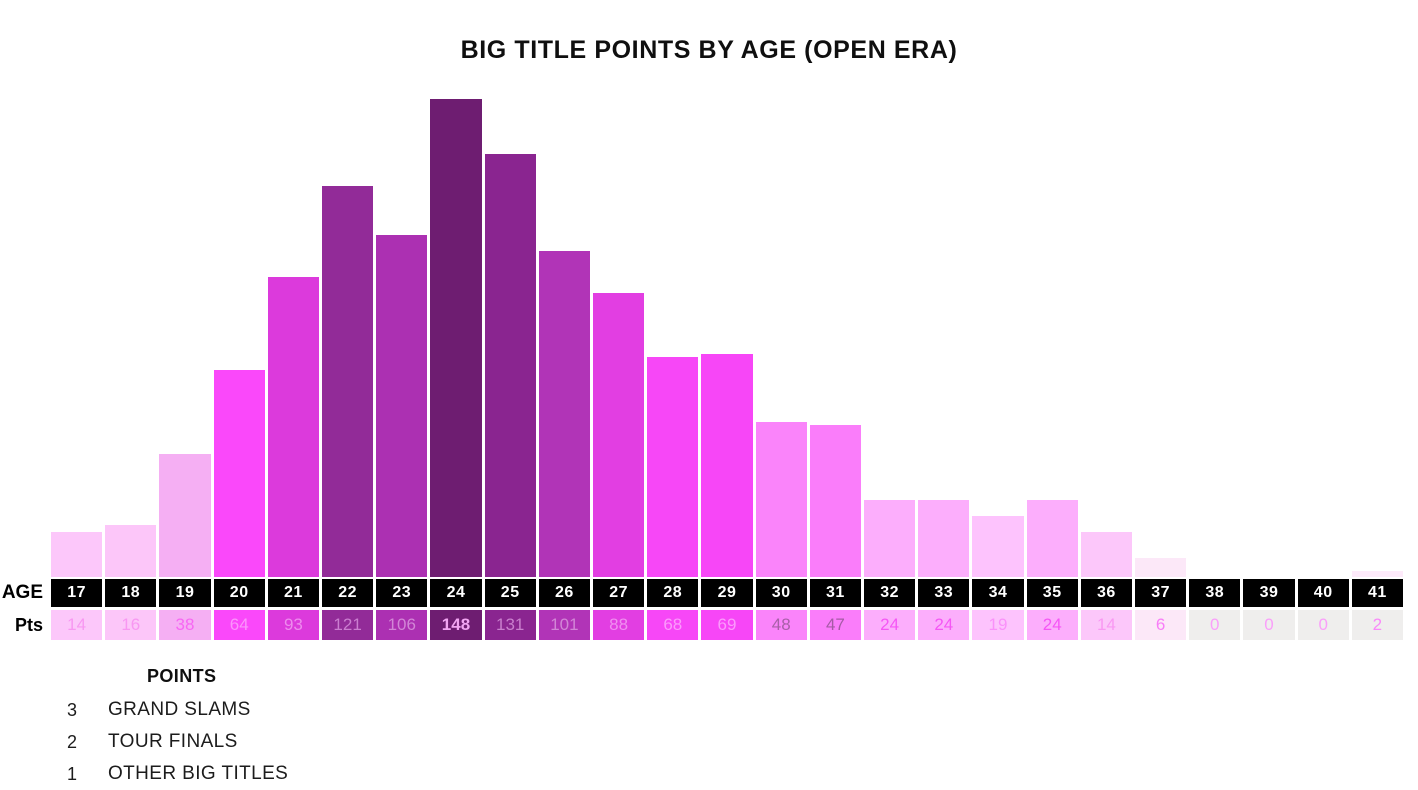  Describe the element at coordinates (998, 625) in the screenshot. I see `pts-cell-age-34: 19` at that location.